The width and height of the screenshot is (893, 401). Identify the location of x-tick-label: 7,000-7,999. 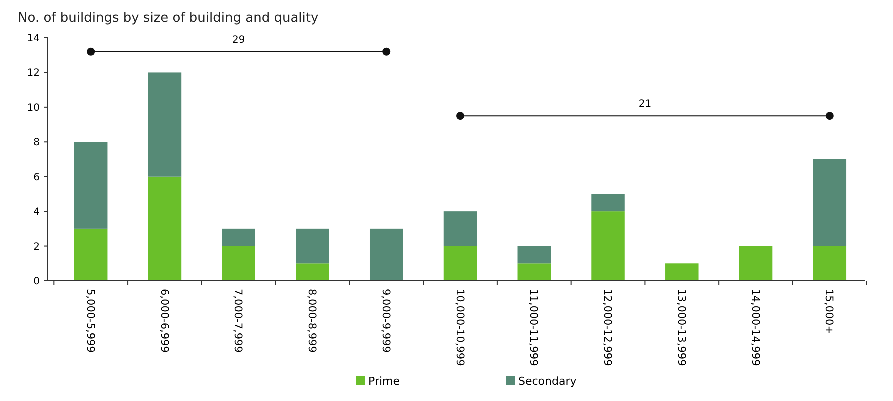
(238, 321).